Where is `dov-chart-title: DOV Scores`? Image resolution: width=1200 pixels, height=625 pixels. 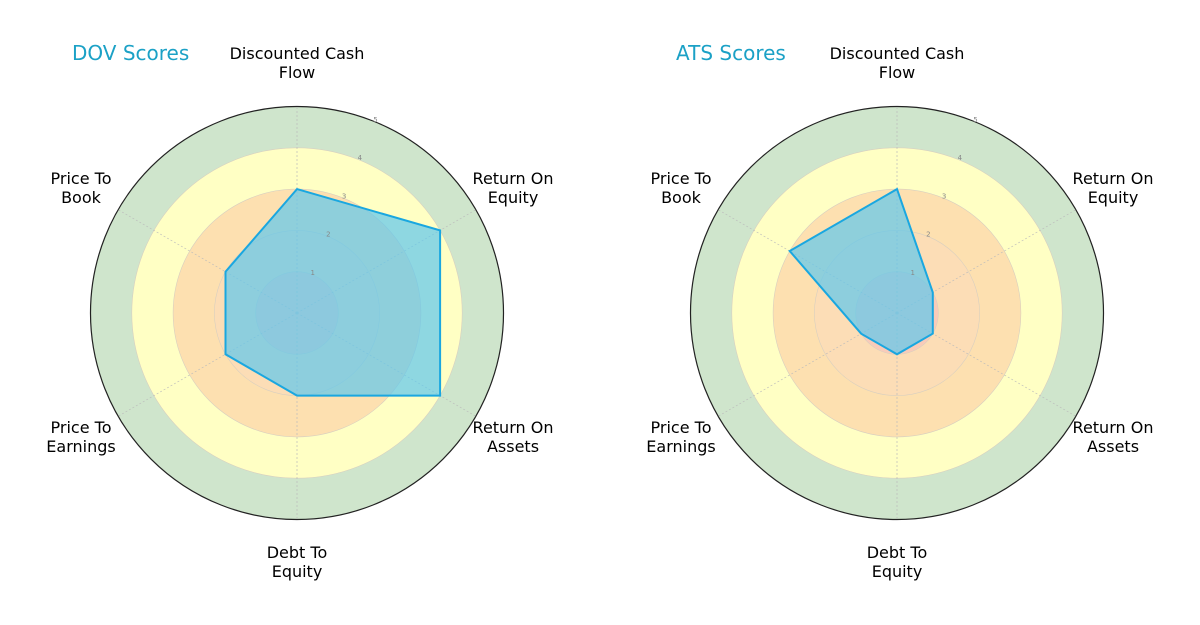
dov-chart-title: DOV Scores is located at coordinates (131, 53).